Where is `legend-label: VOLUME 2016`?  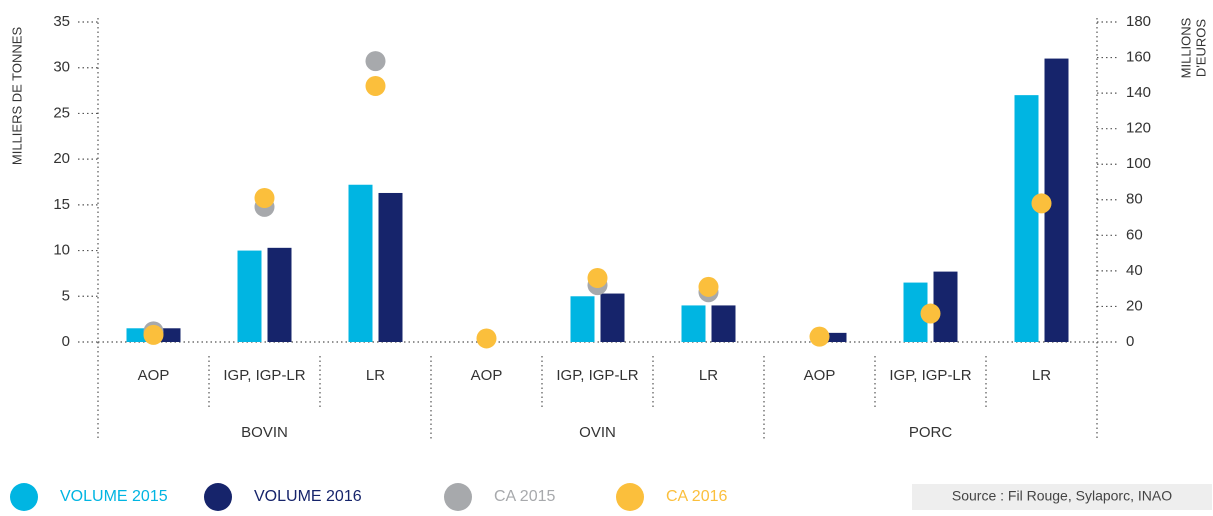
legend-label: VOLUME 2016 is located at coordinates (308, 496).